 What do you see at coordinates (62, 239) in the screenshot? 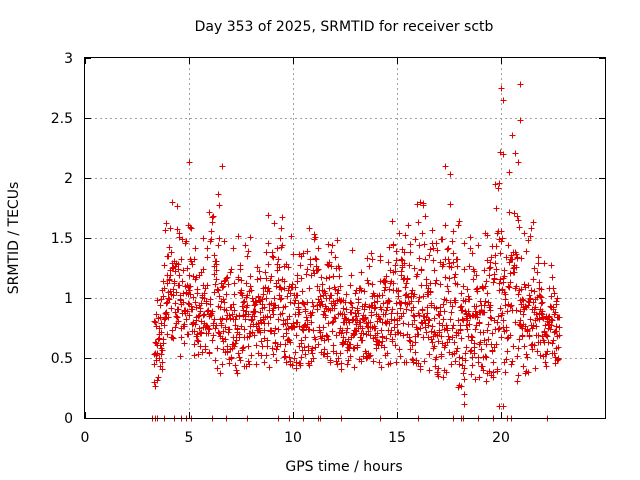
I see `y-tick-label: 1.5` at bounding box center [62, 239].